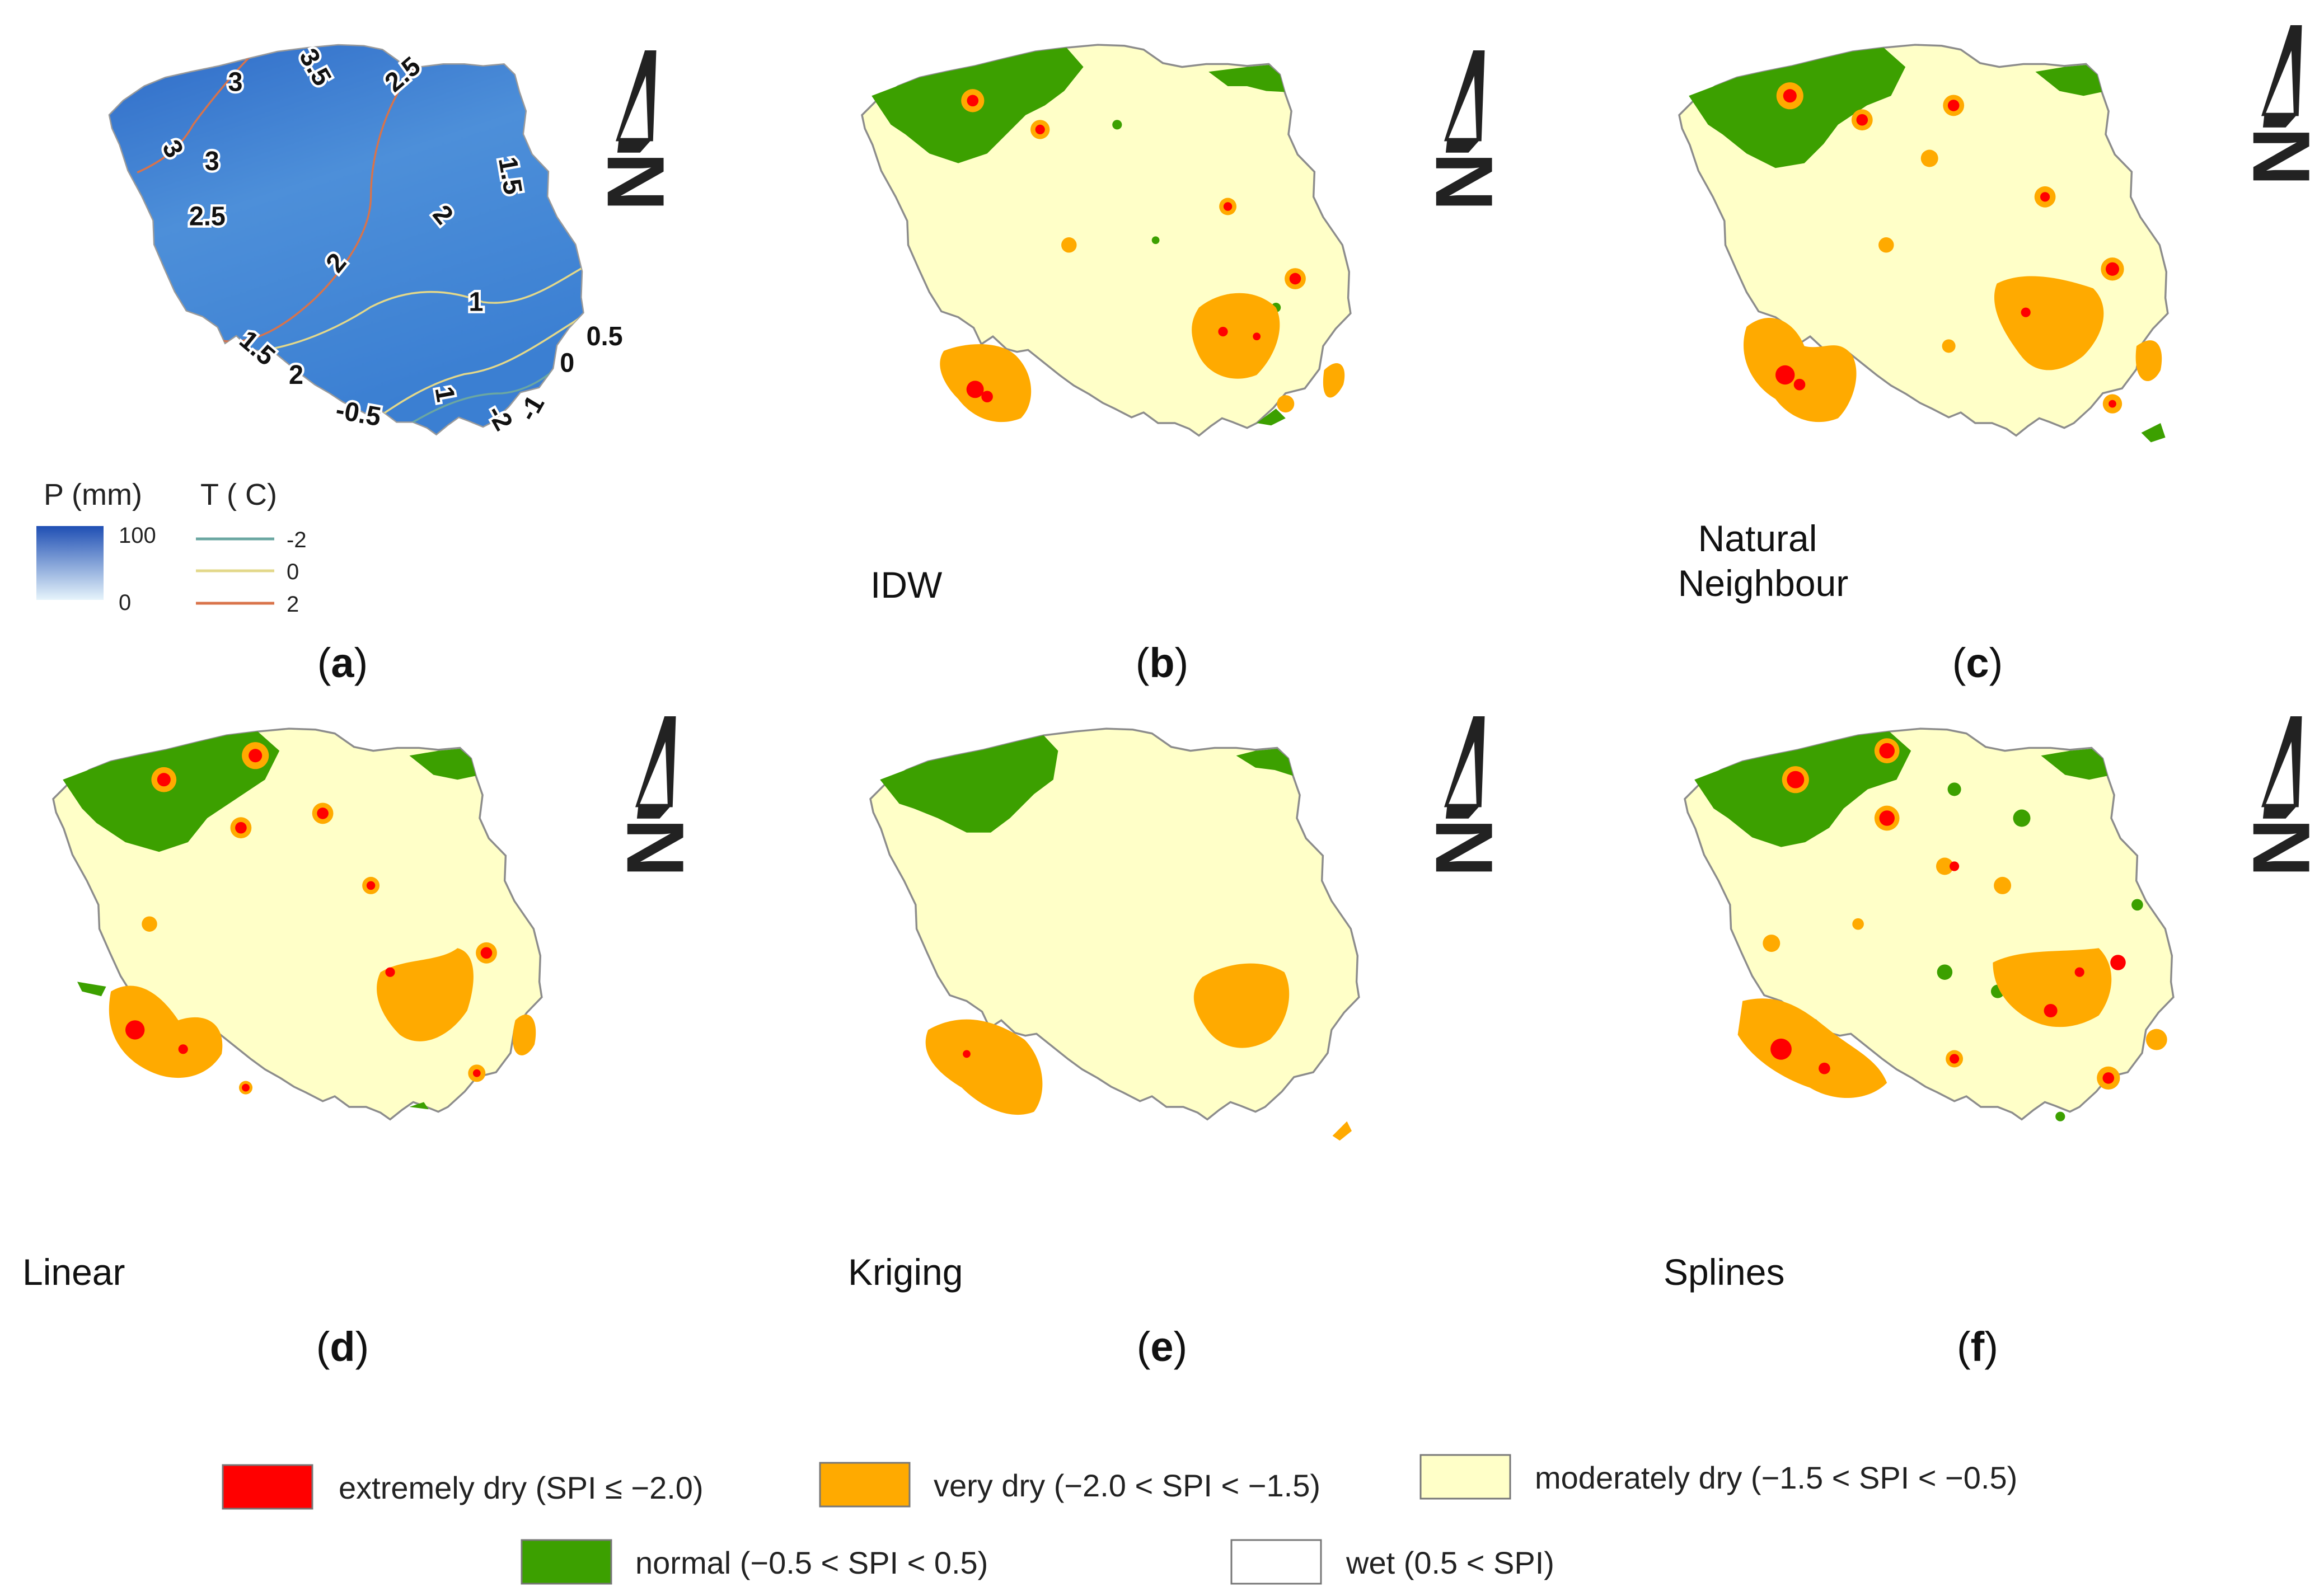  Describe the element at coordinates (1162, 1346) in the screenshot. I see `panel-caption: (e)` at that location.